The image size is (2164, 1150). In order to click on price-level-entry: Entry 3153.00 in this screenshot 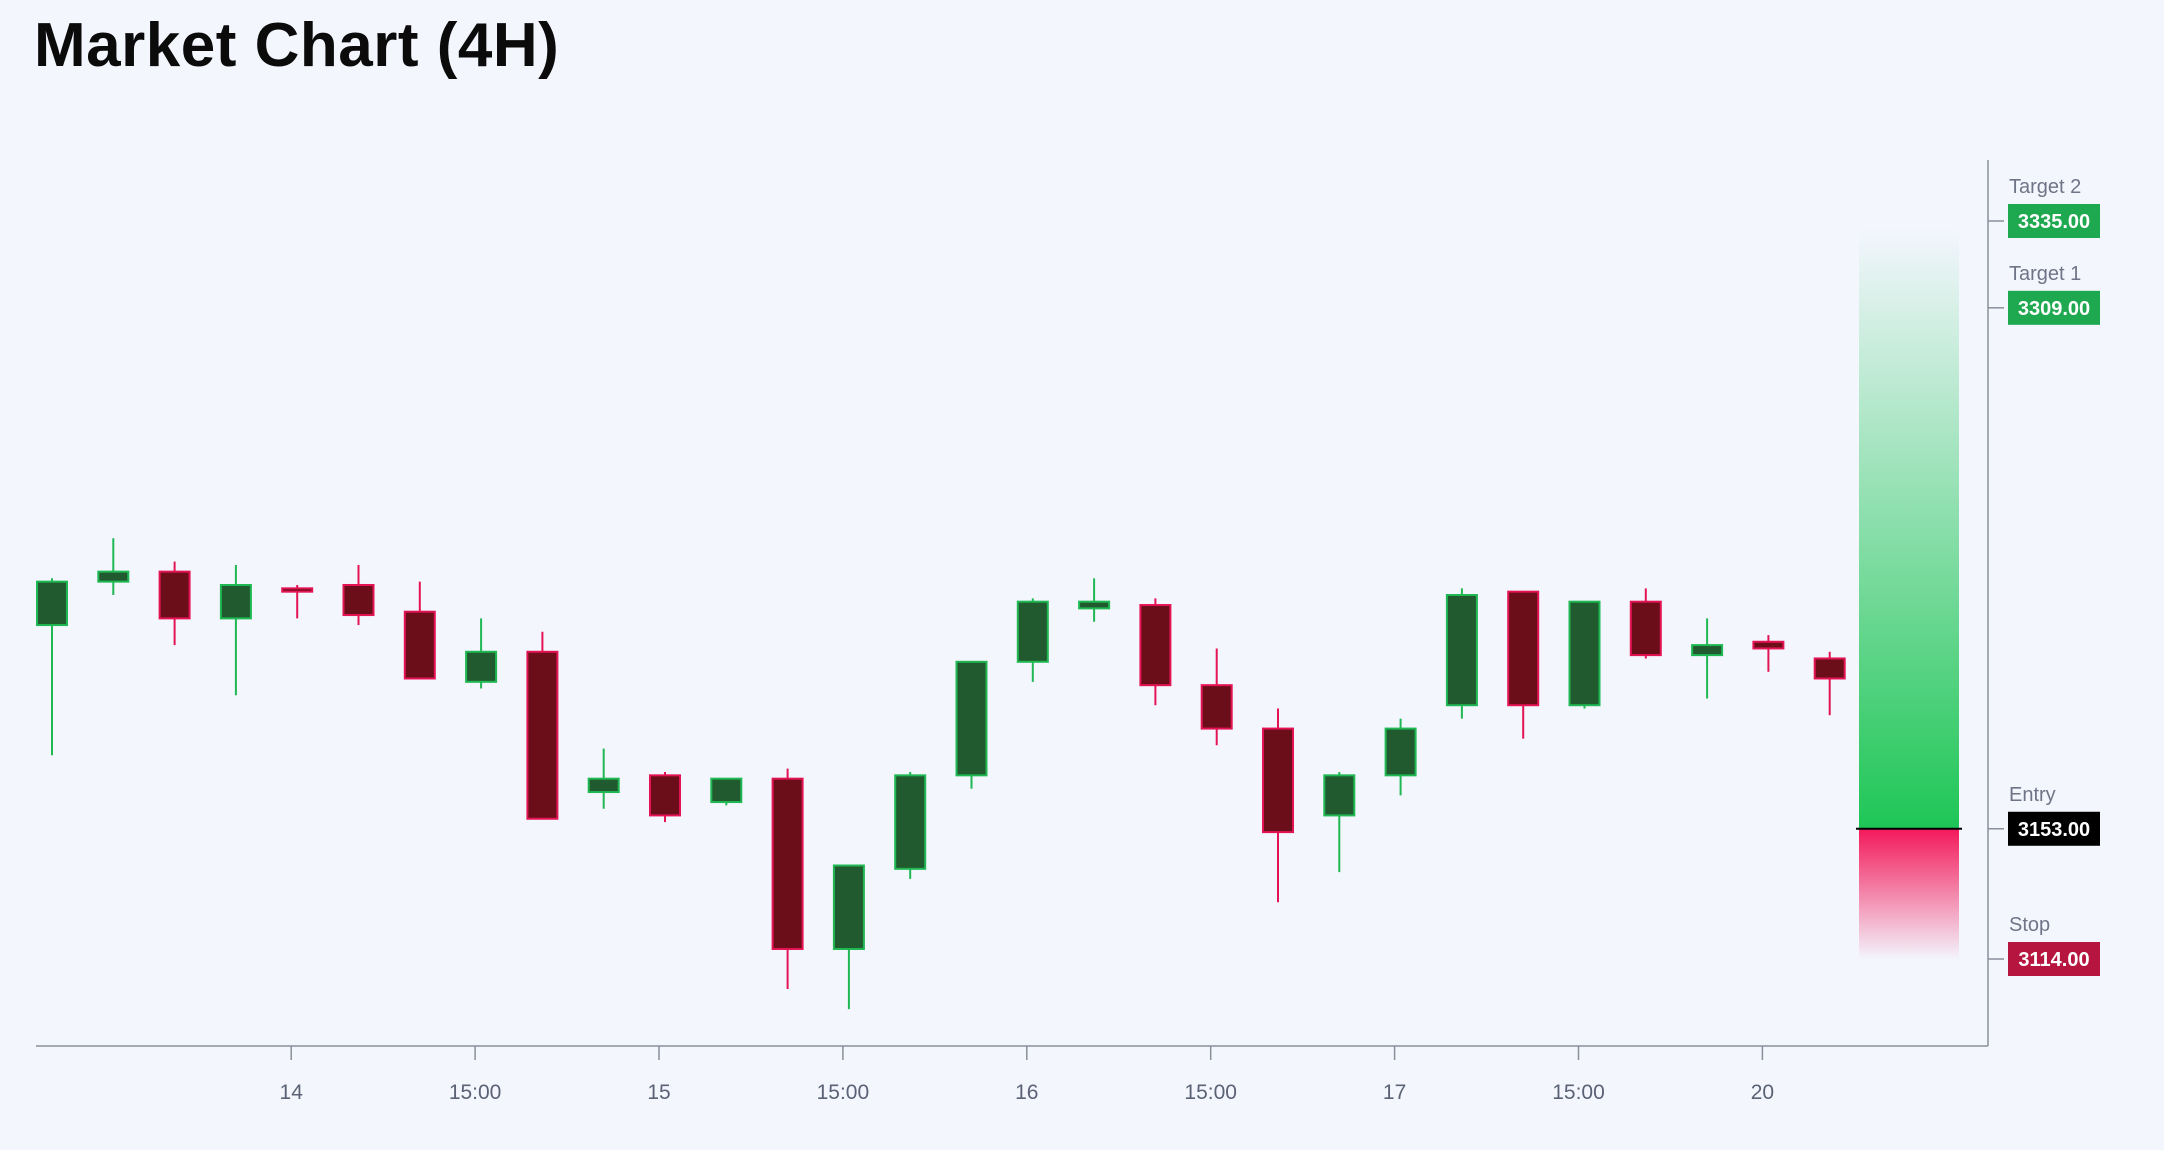, I will do `click(2044, 815)`.